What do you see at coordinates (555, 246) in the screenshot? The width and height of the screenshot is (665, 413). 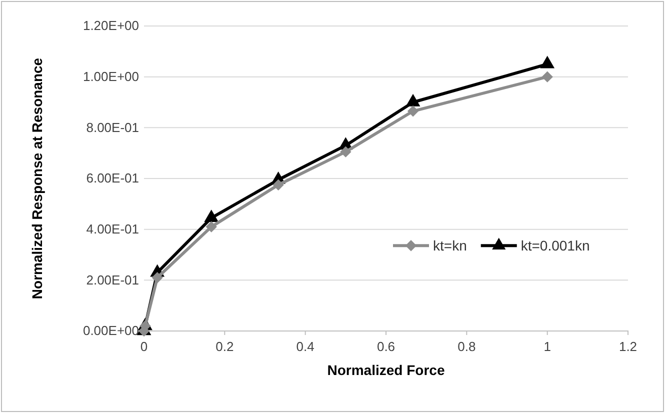 I see `legend-label: kt=0.001kn` at bounding box center [555, 246].